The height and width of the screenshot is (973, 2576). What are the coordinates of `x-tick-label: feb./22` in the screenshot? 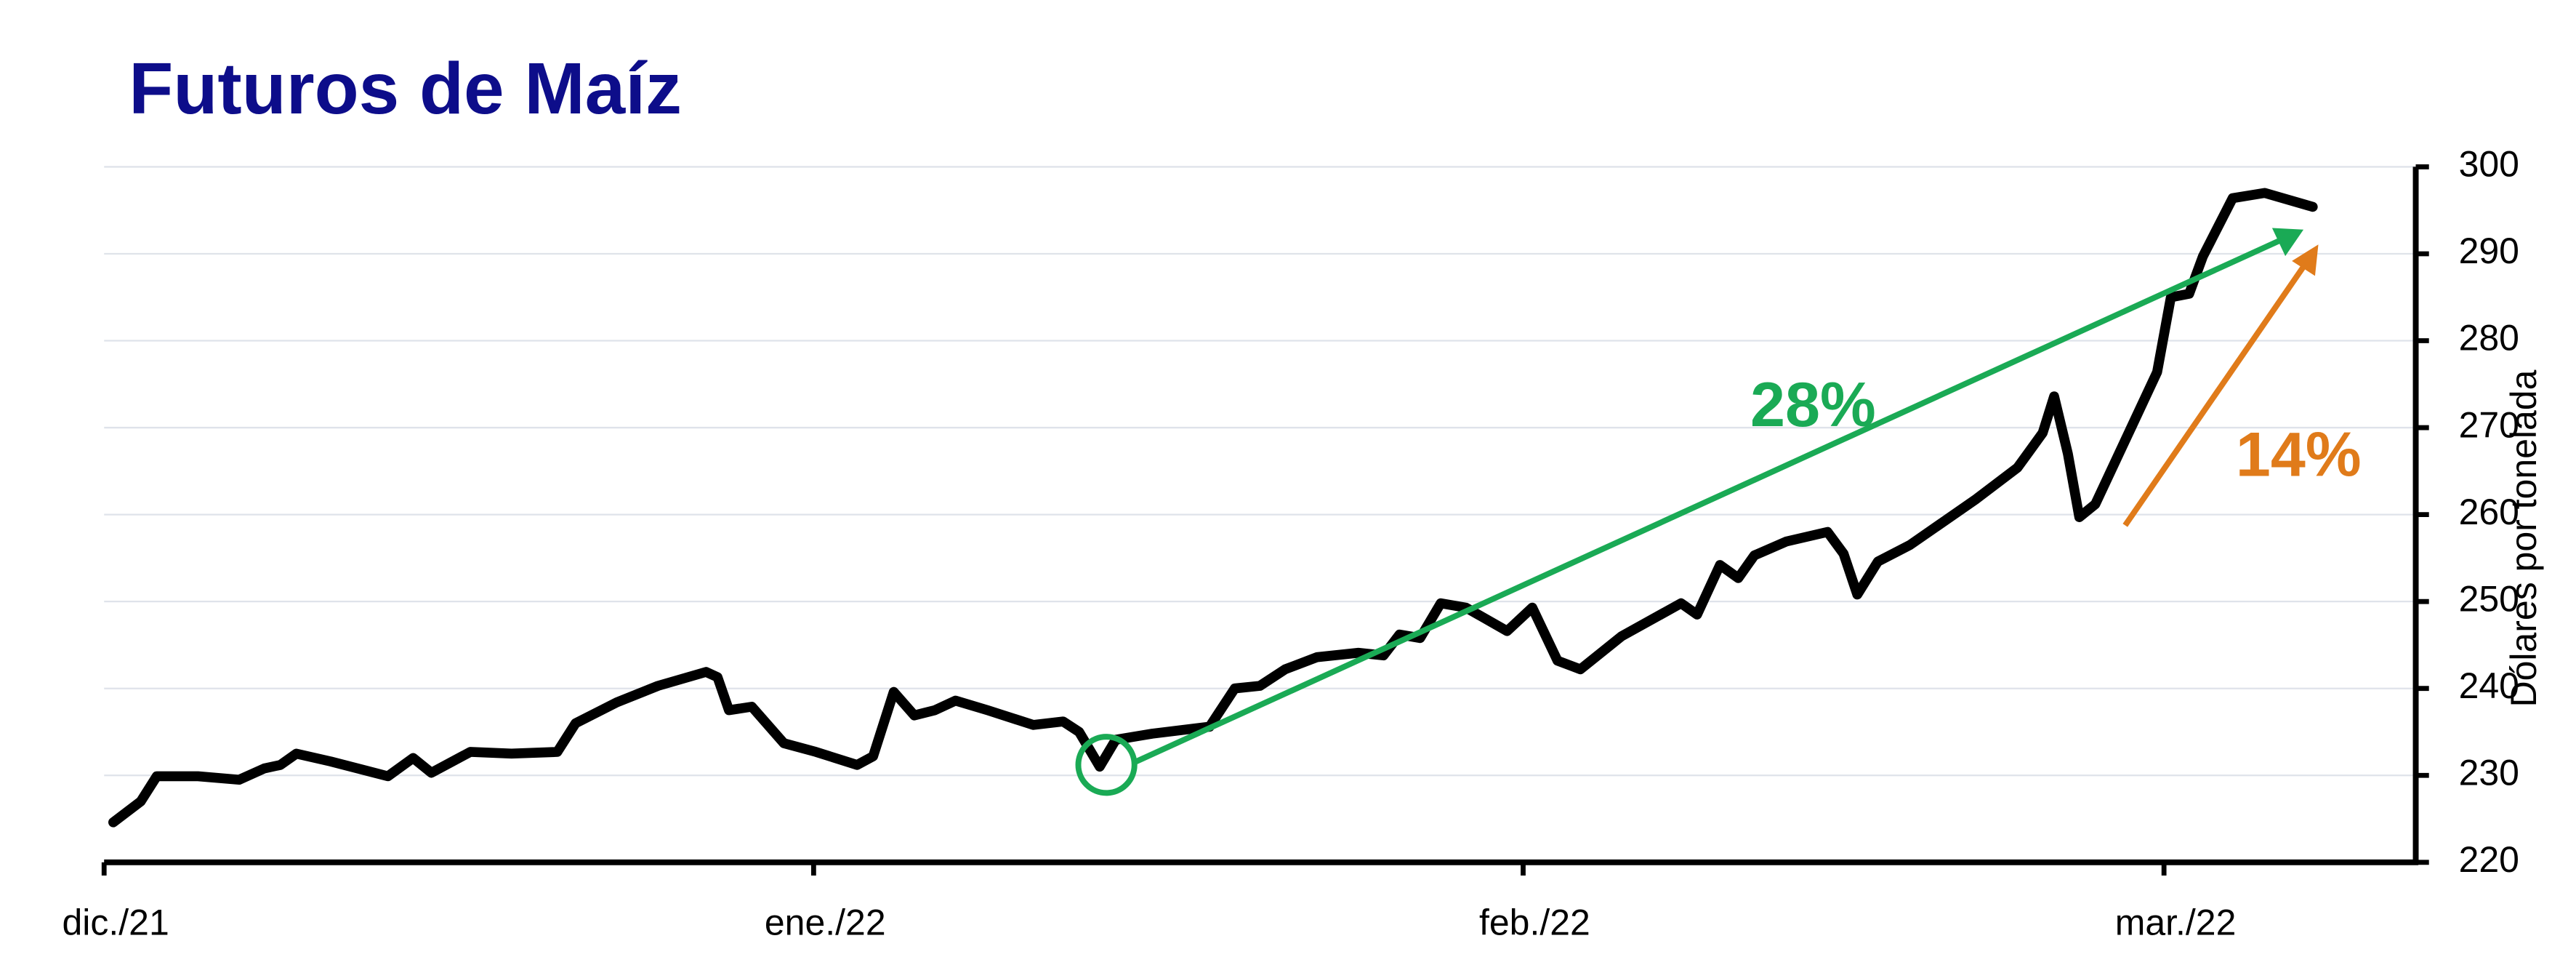 It's located at (1534, 922).